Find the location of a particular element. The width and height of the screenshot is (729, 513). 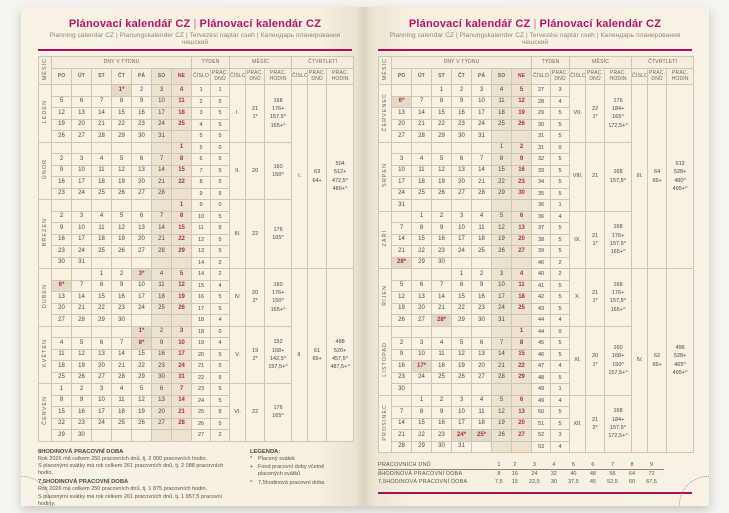

day-cell: 2 is located at coordinates (441, 400).